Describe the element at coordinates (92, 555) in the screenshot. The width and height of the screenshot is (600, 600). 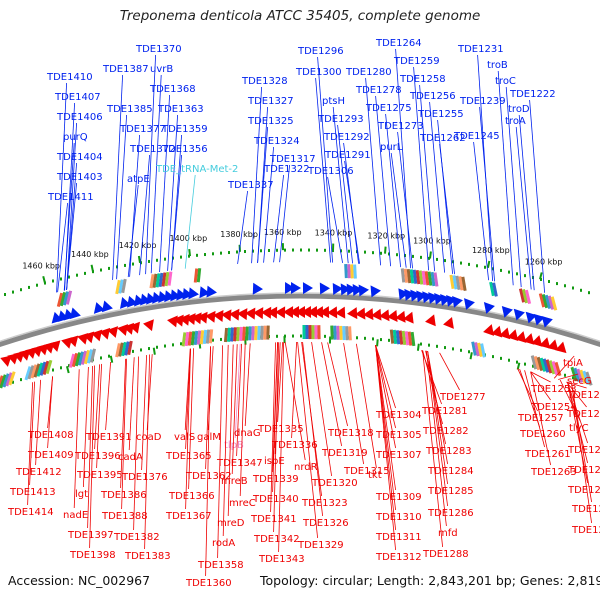
I see `reverse-gene-label: TDE1398` at that location.